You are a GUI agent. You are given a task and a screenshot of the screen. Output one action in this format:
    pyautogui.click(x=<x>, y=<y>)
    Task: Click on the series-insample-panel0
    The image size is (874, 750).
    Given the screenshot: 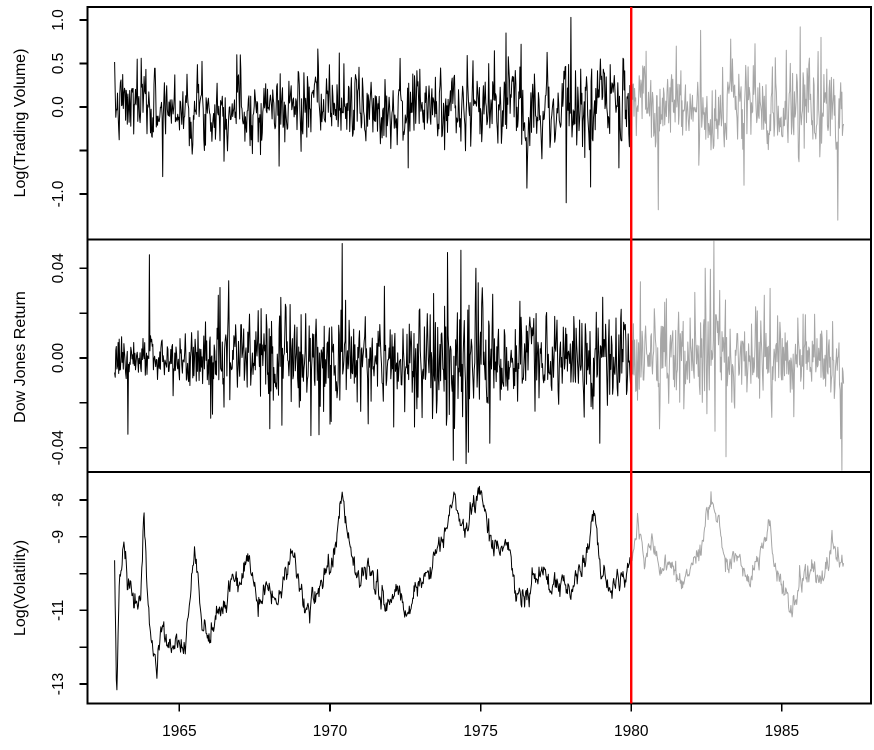 What is the action you would take?
    pyautogui.click(x=373, y=110)
    